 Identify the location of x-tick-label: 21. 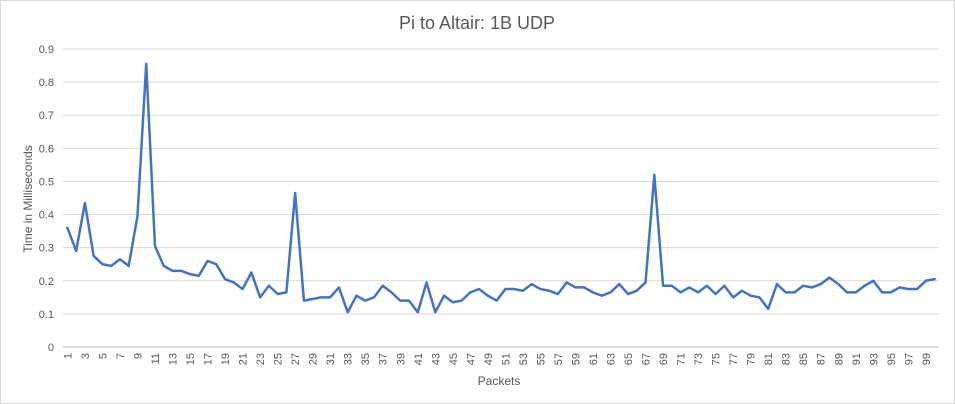
(244, 359).